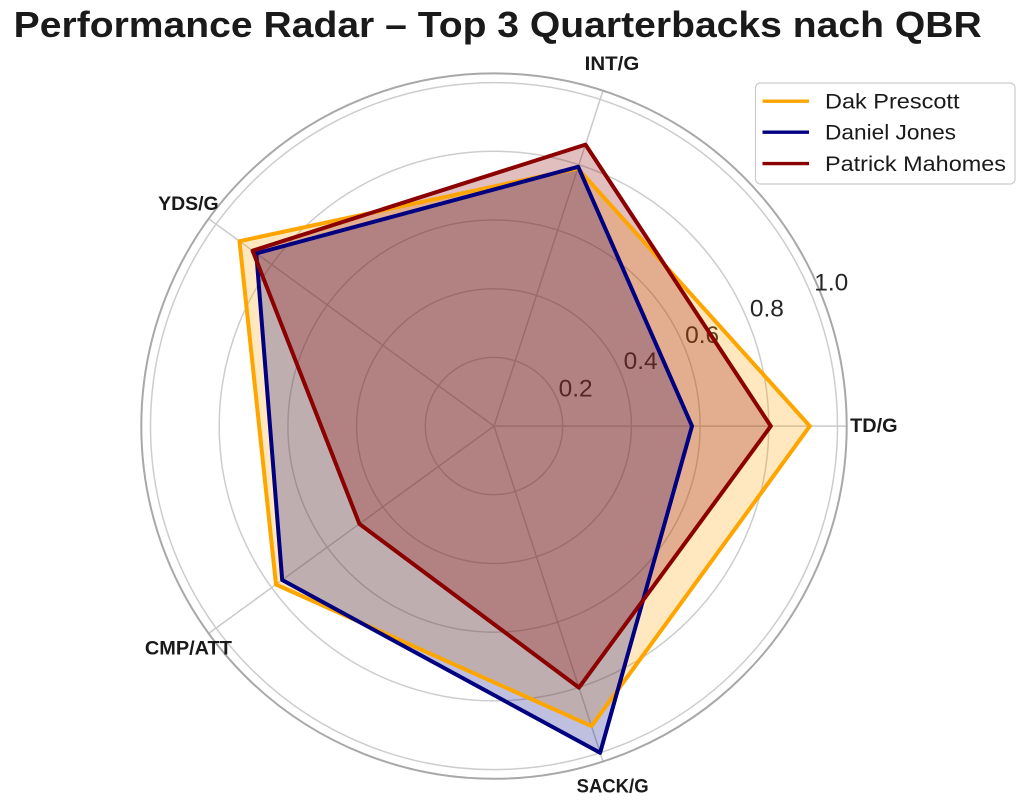 The image size is (1024, 805). Describe the element at coordinates (641, 361) in the screenshot. I see `svg-text: 0.4` at that location.